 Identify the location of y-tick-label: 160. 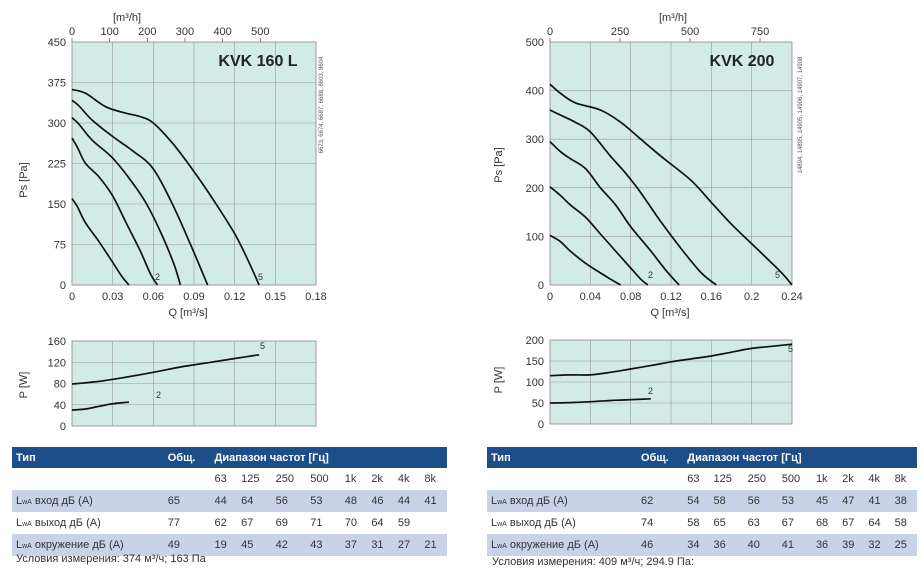
(57, 342).